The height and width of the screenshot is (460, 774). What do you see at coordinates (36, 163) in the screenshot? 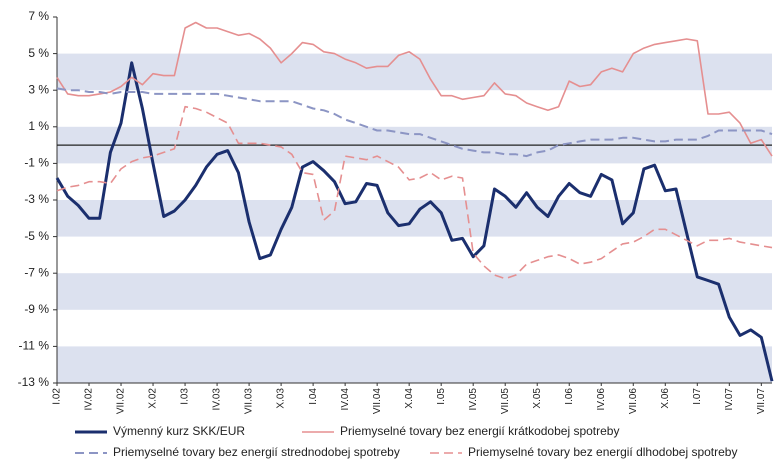
I see `y-tick-label: -1 %` at bounding box center [36, 163].